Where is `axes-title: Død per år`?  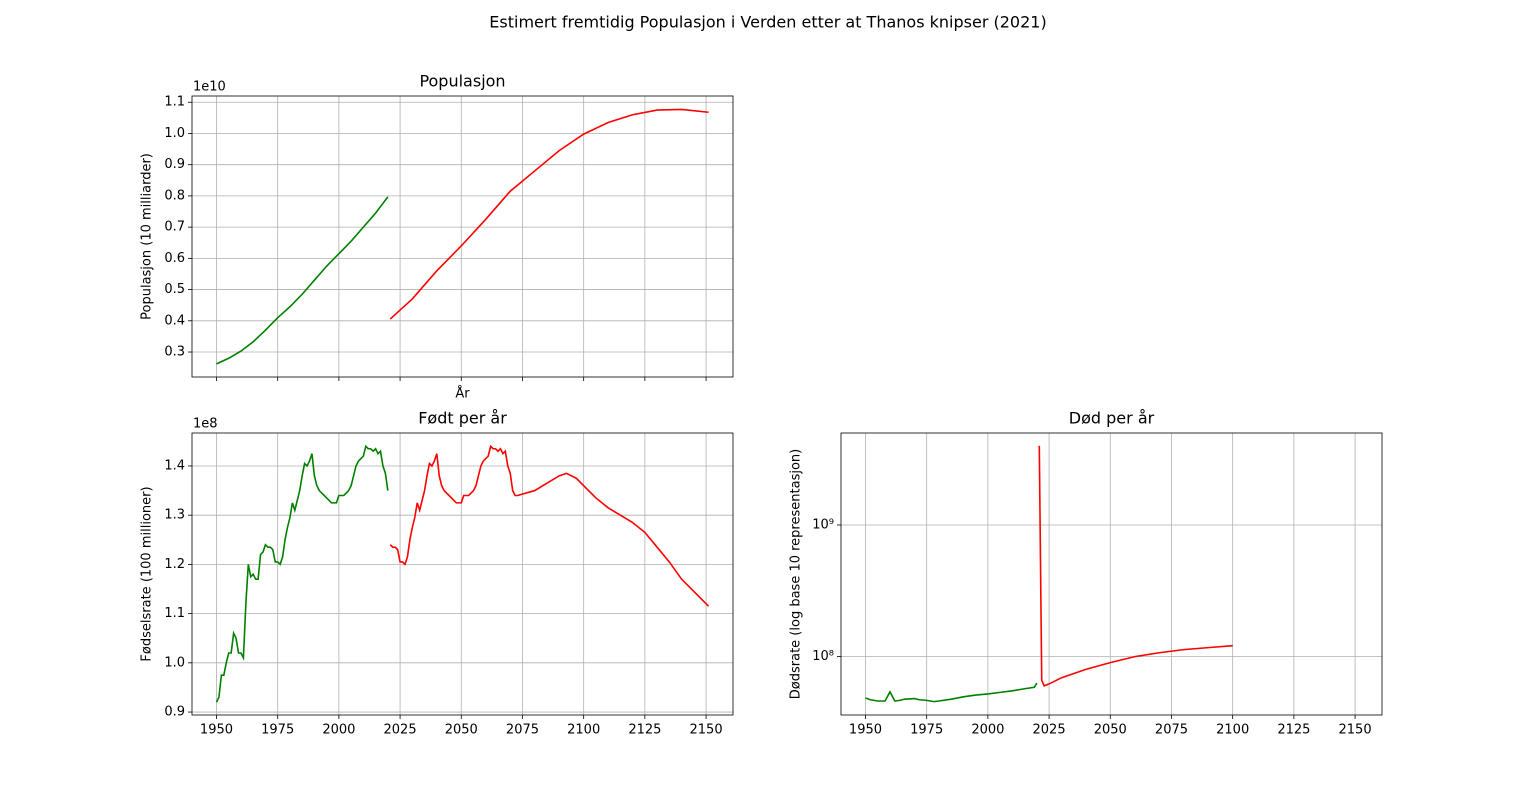 axes-title: Død per år is located at coordinates (1112, 418).